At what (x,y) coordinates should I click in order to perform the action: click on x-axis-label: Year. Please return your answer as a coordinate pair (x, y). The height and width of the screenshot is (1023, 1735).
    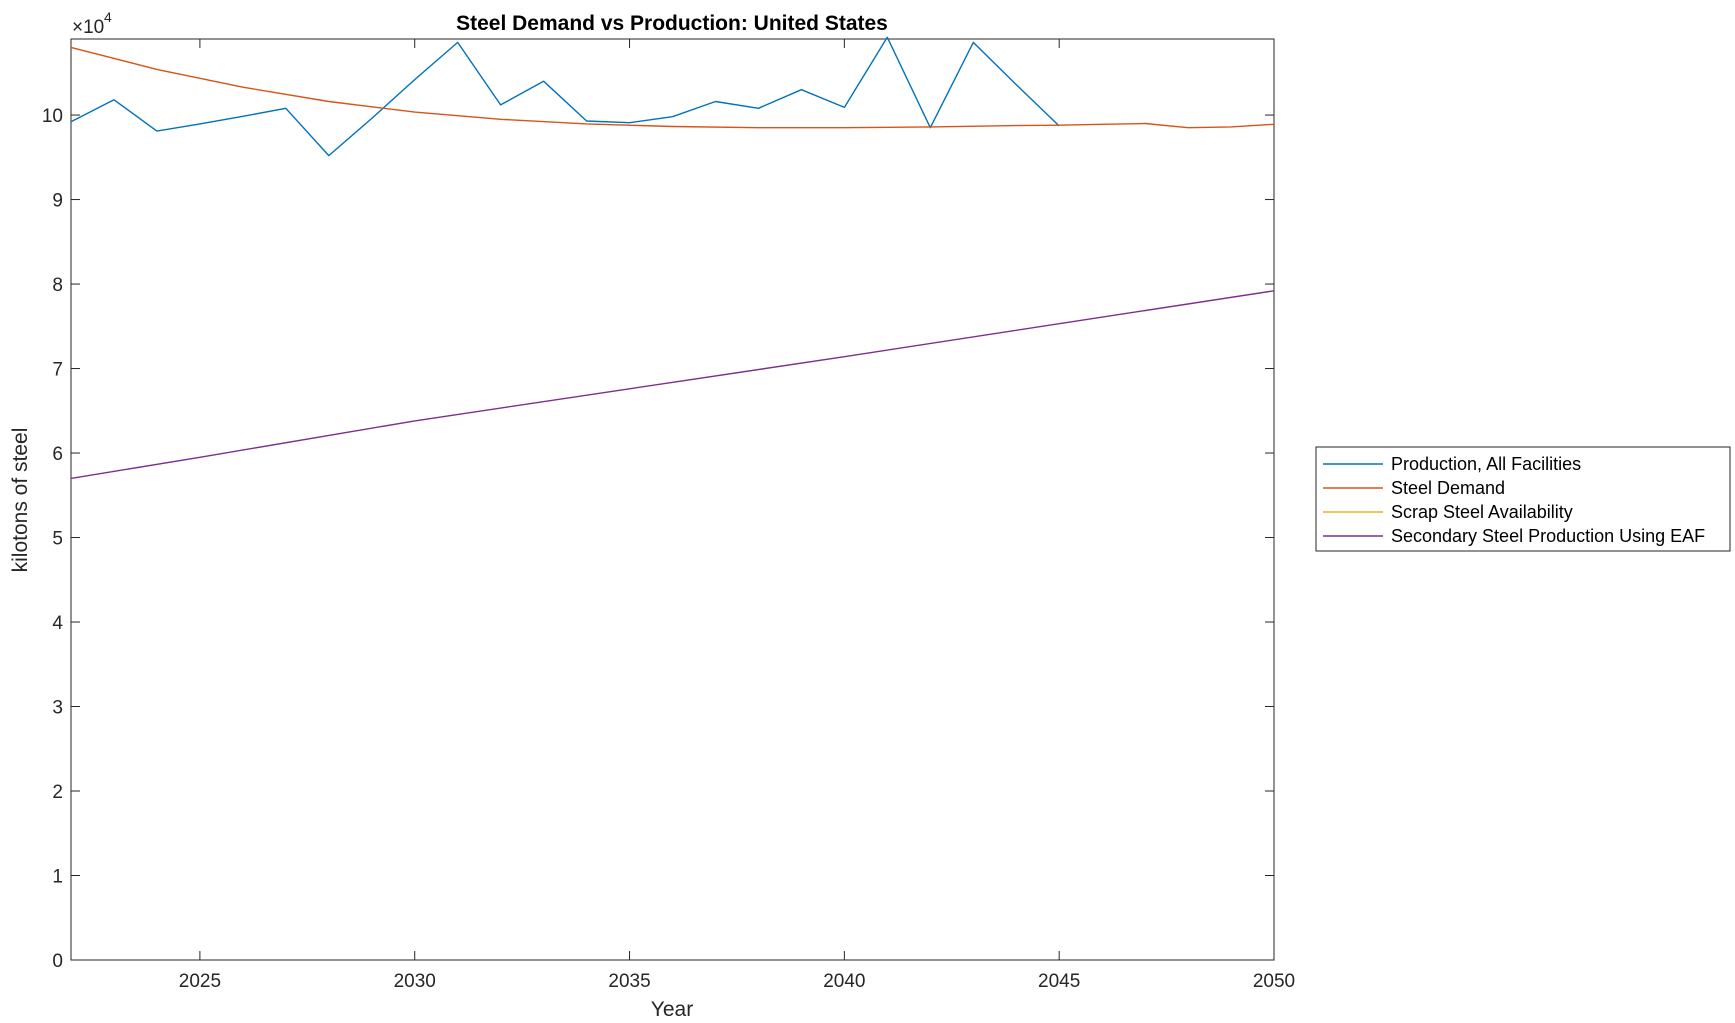
    Looking at the image, I should click on (672, 1009).